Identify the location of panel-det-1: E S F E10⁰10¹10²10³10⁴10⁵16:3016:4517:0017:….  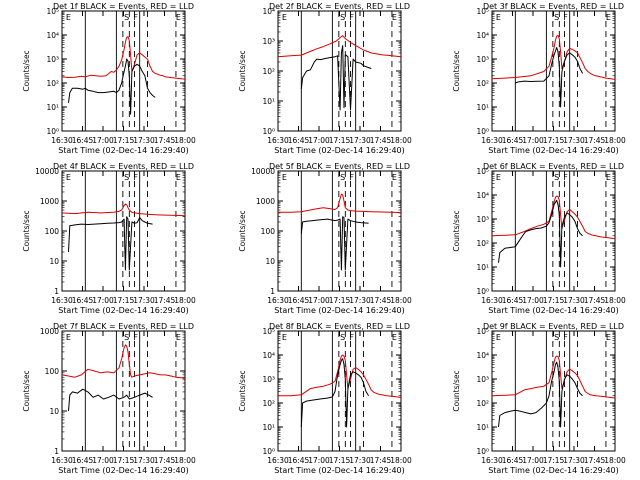
(109, 78).